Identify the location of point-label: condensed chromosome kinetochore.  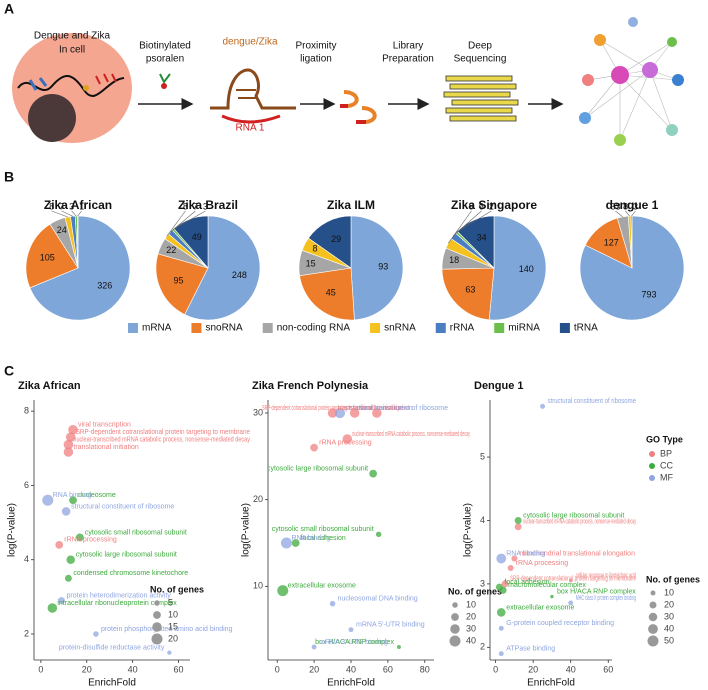
(130, 573).